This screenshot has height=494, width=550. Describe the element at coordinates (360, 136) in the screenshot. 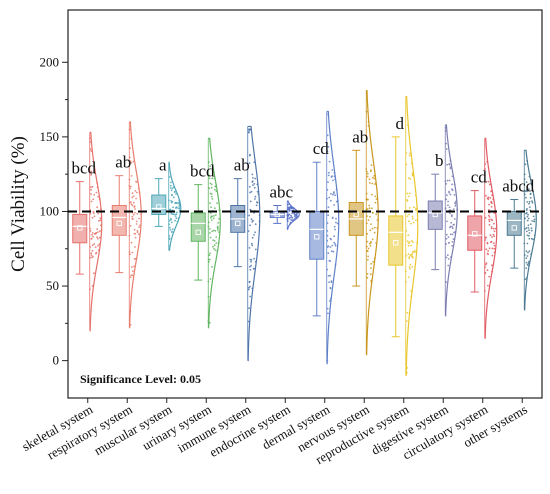

I see `significance-label: ab` at that location.